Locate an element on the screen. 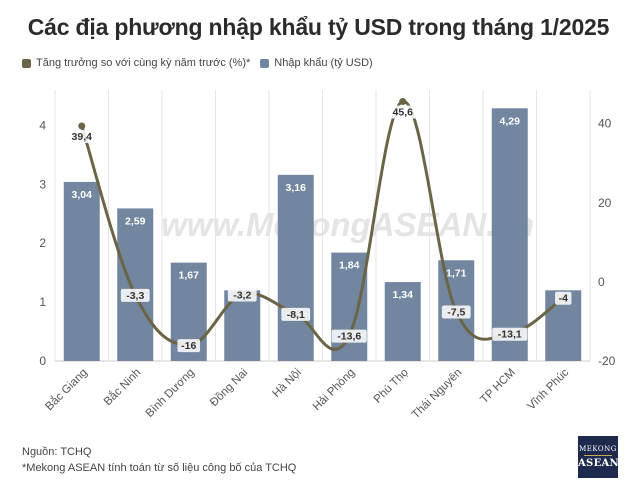 The width and height of the screenshot is (637, 494). x-tick-label: Bình Dương is located at coordinates (170, 393).